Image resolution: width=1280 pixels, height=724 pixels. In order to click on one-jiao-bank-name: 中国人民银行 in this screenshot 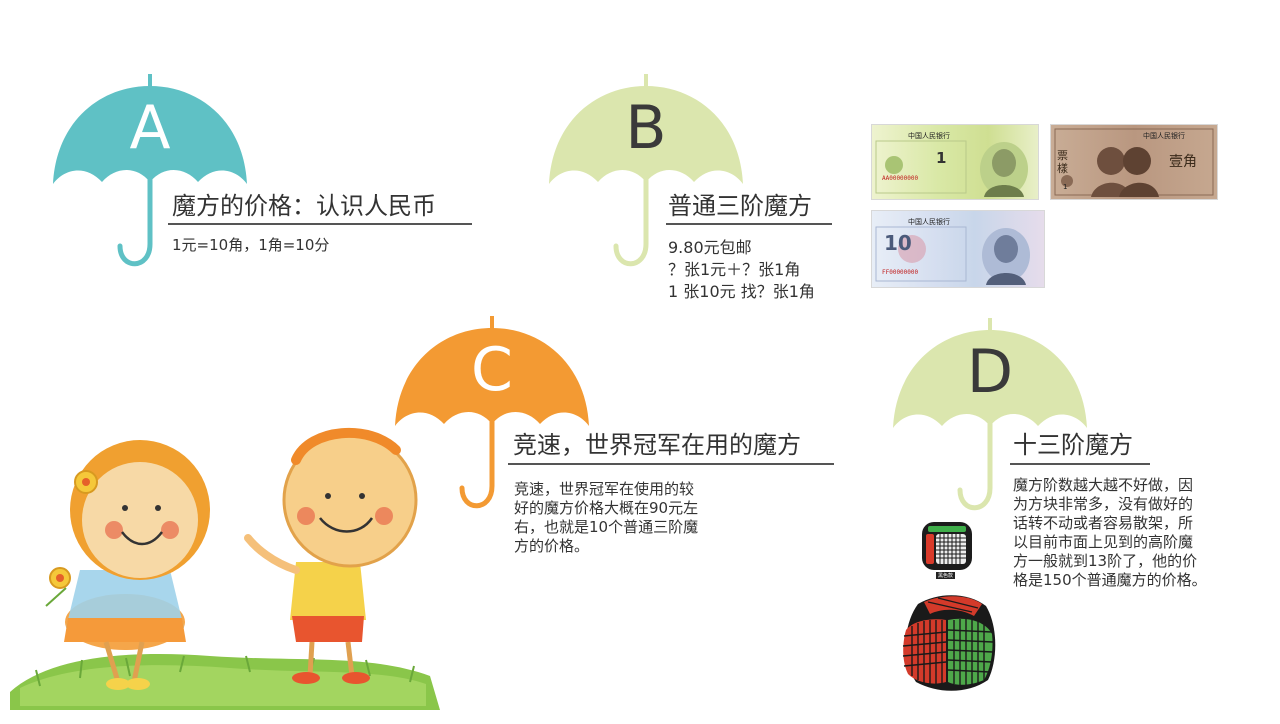, I will do `click(1164, 136)`.